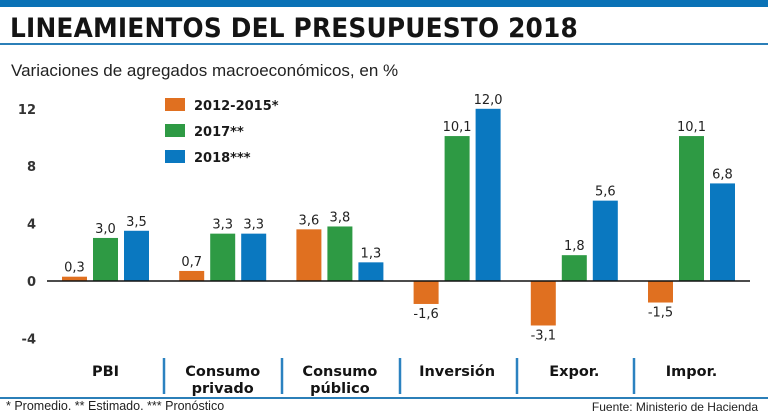  Describe the element at coordinates (340, 217) in the screenshot. I see `data-label: 3,8` at that location.